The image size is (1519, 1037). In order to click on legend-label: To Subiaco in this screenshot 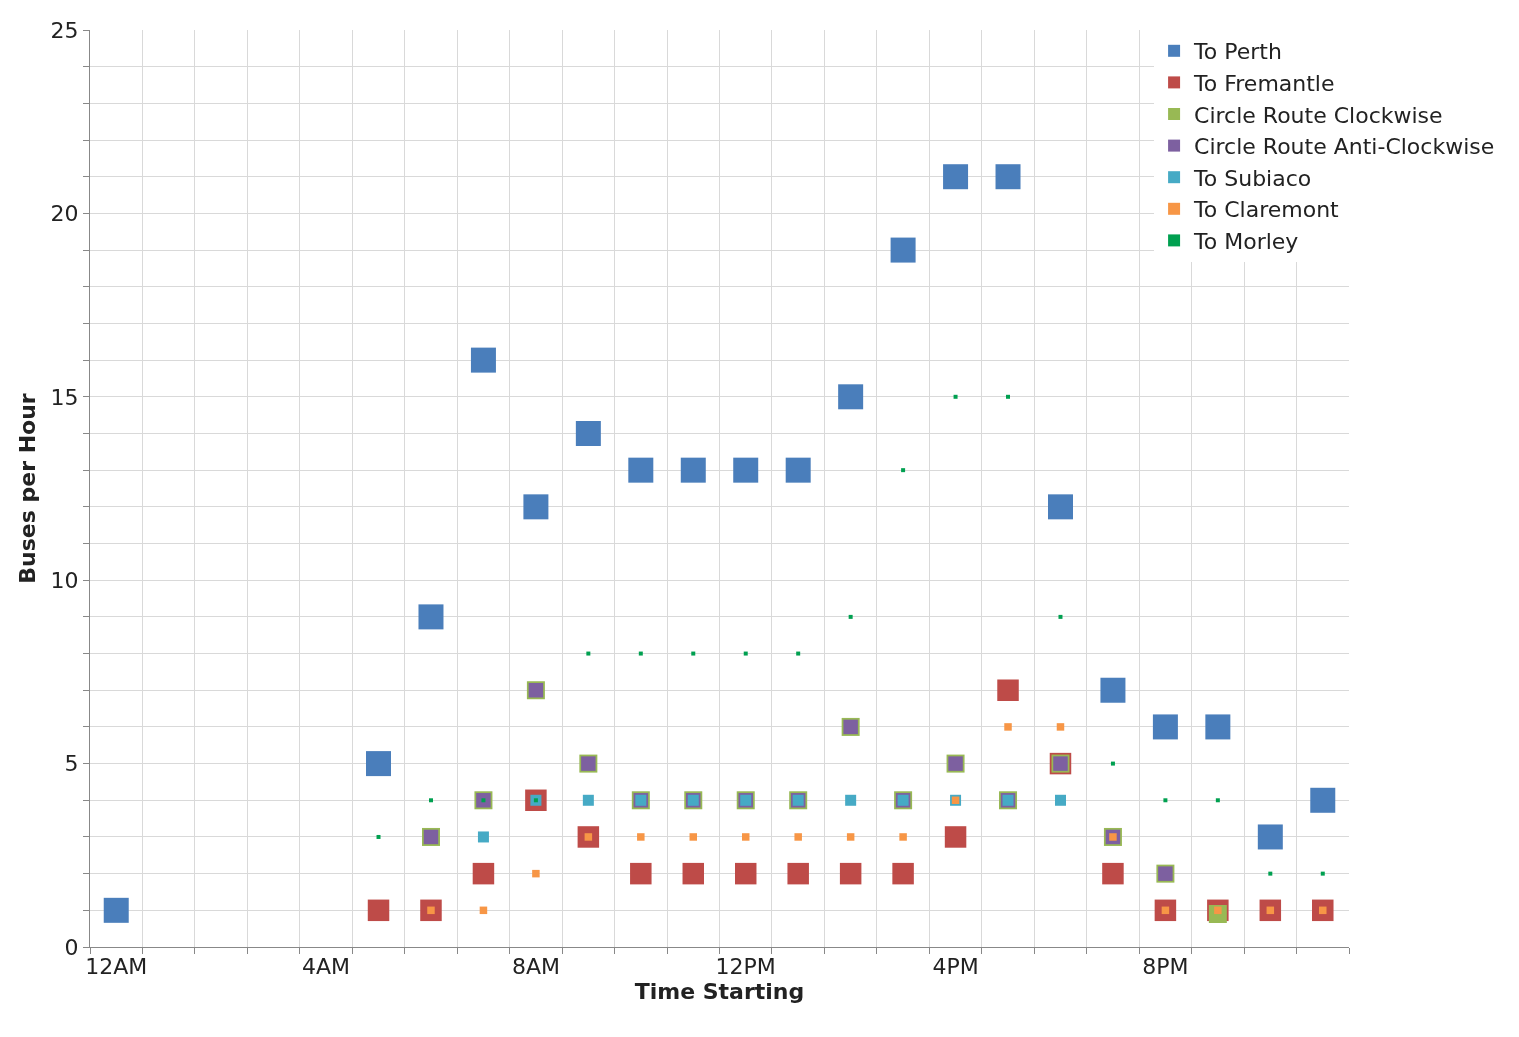, I will do `click(1252, 178)`.